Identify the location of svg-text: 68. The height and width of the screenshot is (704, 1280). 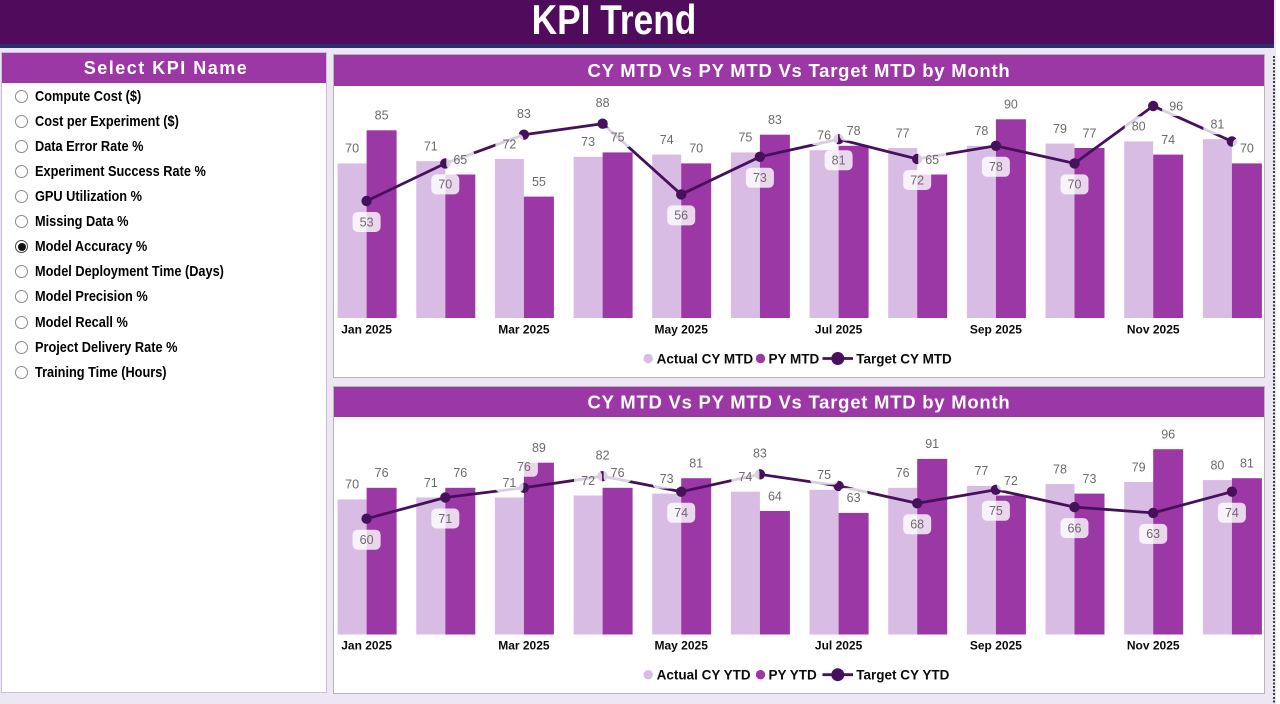
(917, 525).